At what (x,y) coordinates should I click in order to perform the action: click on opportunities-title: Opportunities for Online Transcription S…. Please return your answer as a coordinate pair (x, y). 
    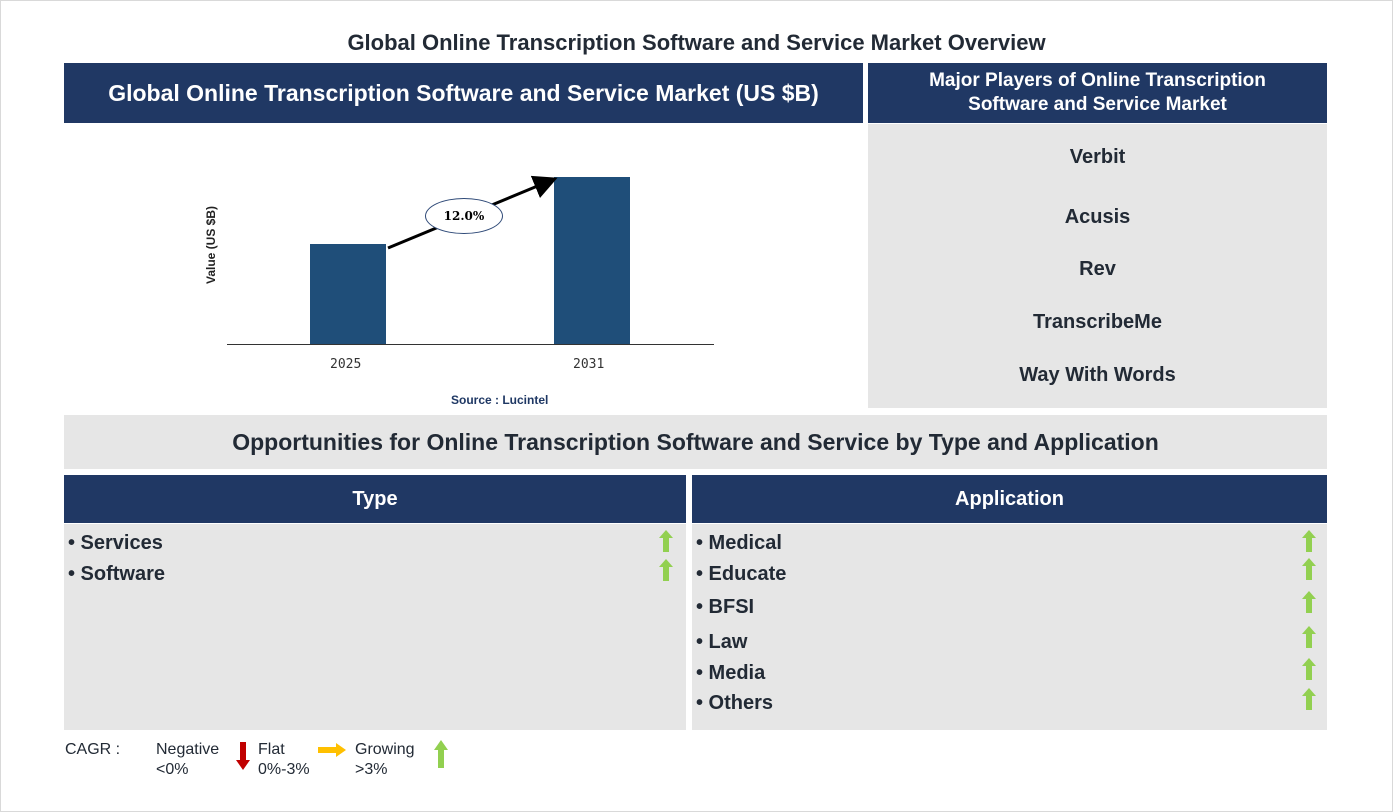
    Looking at the image, I should click on (695, 441).